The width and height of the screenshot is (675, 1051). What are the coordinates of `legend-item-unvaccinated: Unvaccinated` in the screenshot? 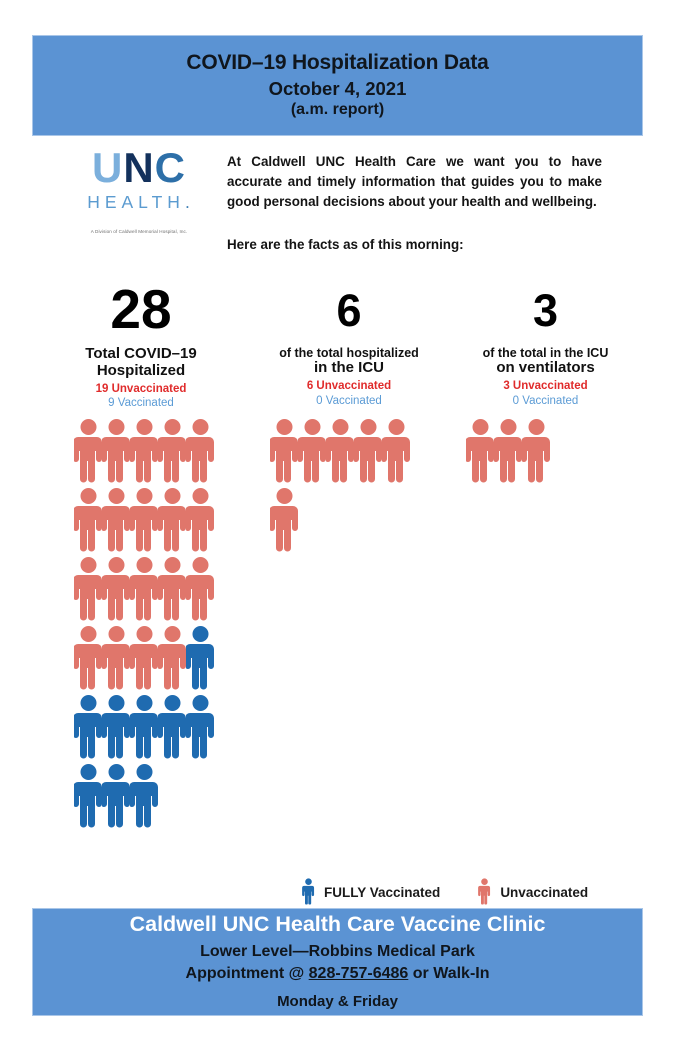 It's located at (532, 892).